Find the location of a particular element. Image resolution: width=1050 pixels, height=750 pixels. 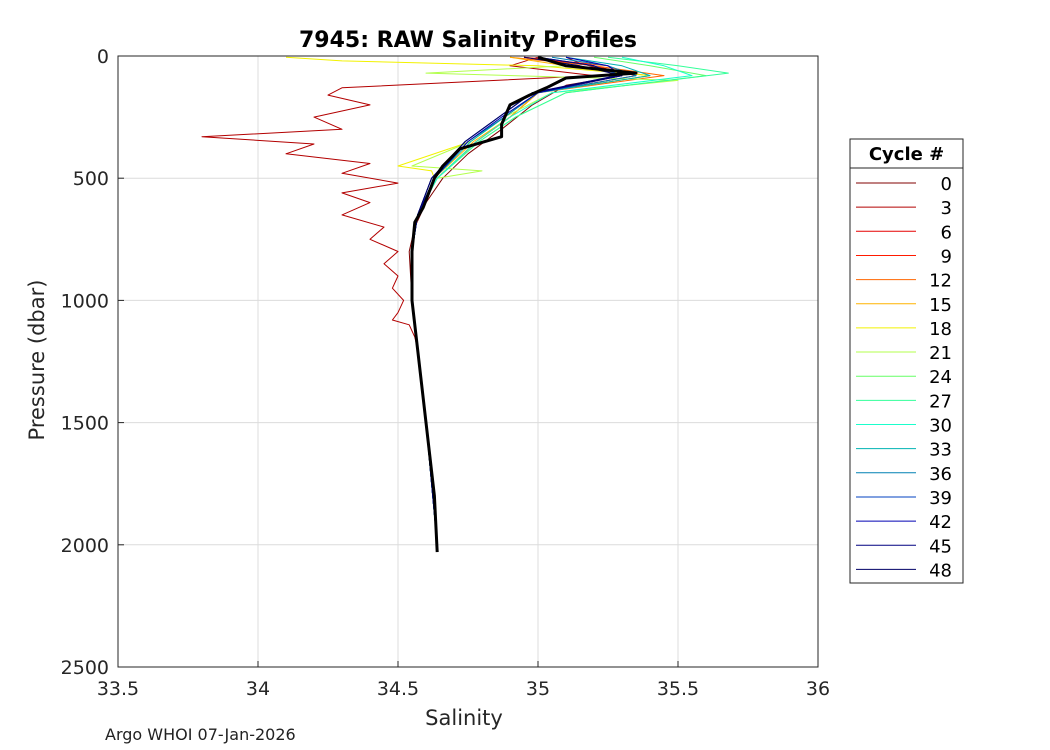

legend-label-cycle-33: 33 is located at coordinates (940, 450).